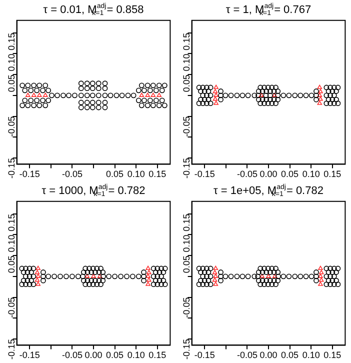 Image resolution: width=351 pixels, height=363 pixels. What do you see at coordinates (93, 9) in the screenshot?
I see `chart-title: τ = 0.01, M$^{adj}$$_{k=1}$ = 0.858` at bounding box center [93, 9].